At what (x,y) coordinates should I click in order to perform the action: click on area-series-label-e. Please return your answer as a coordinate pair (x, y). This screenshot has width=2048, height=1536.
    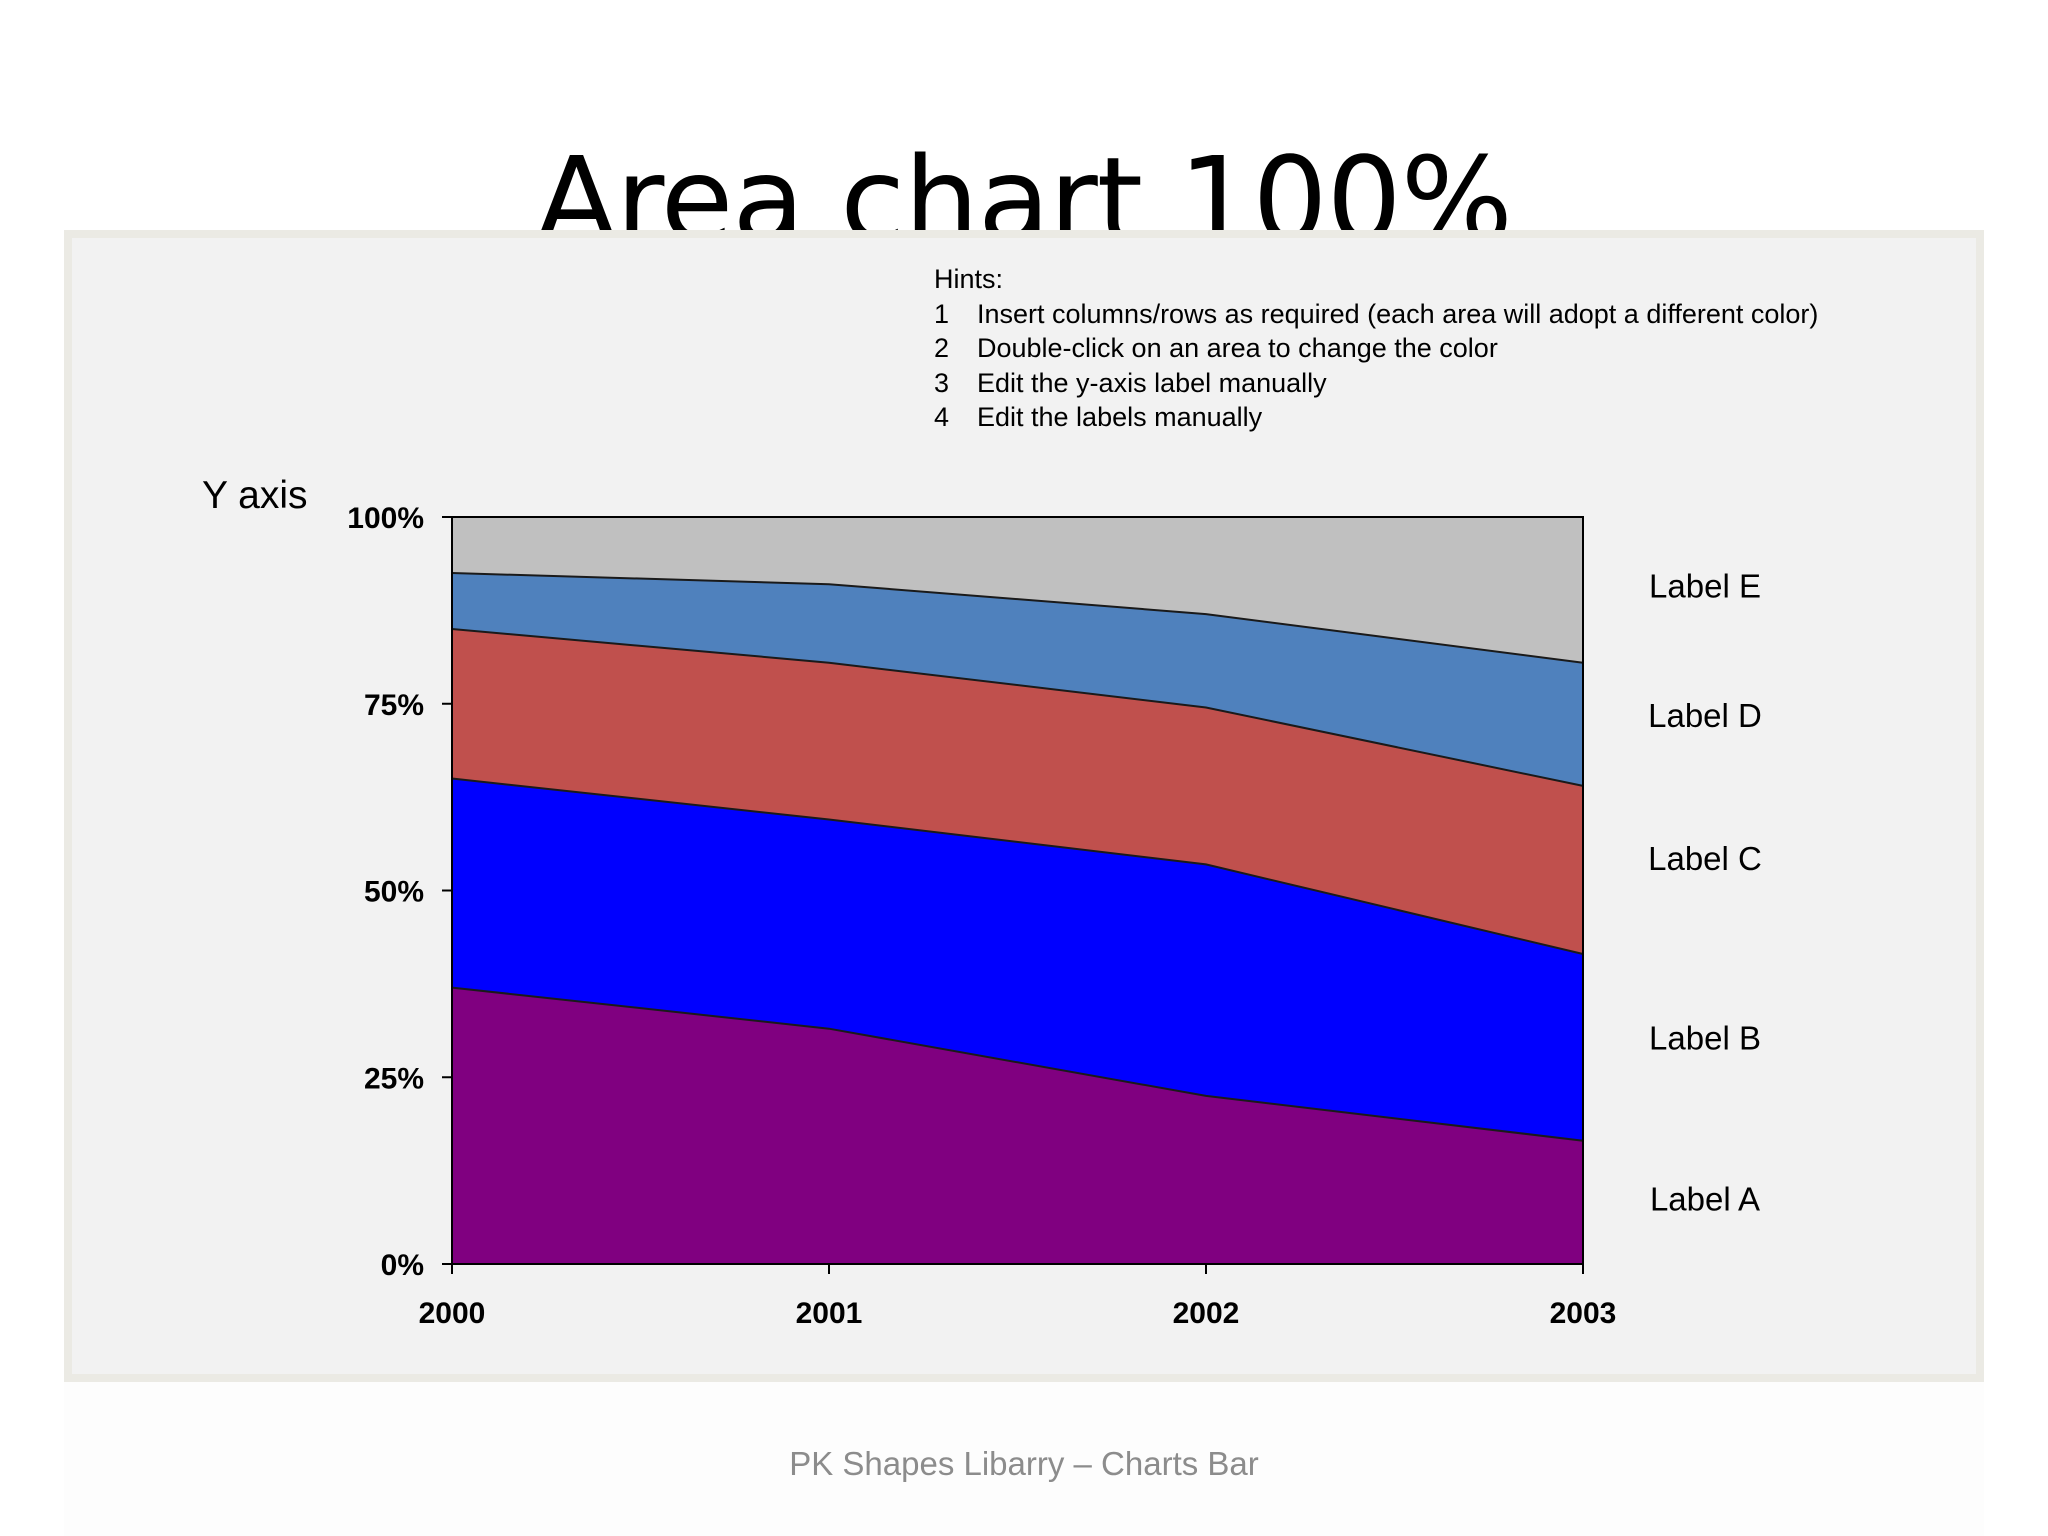
    Looking at the image, I should click on (1017, 590).